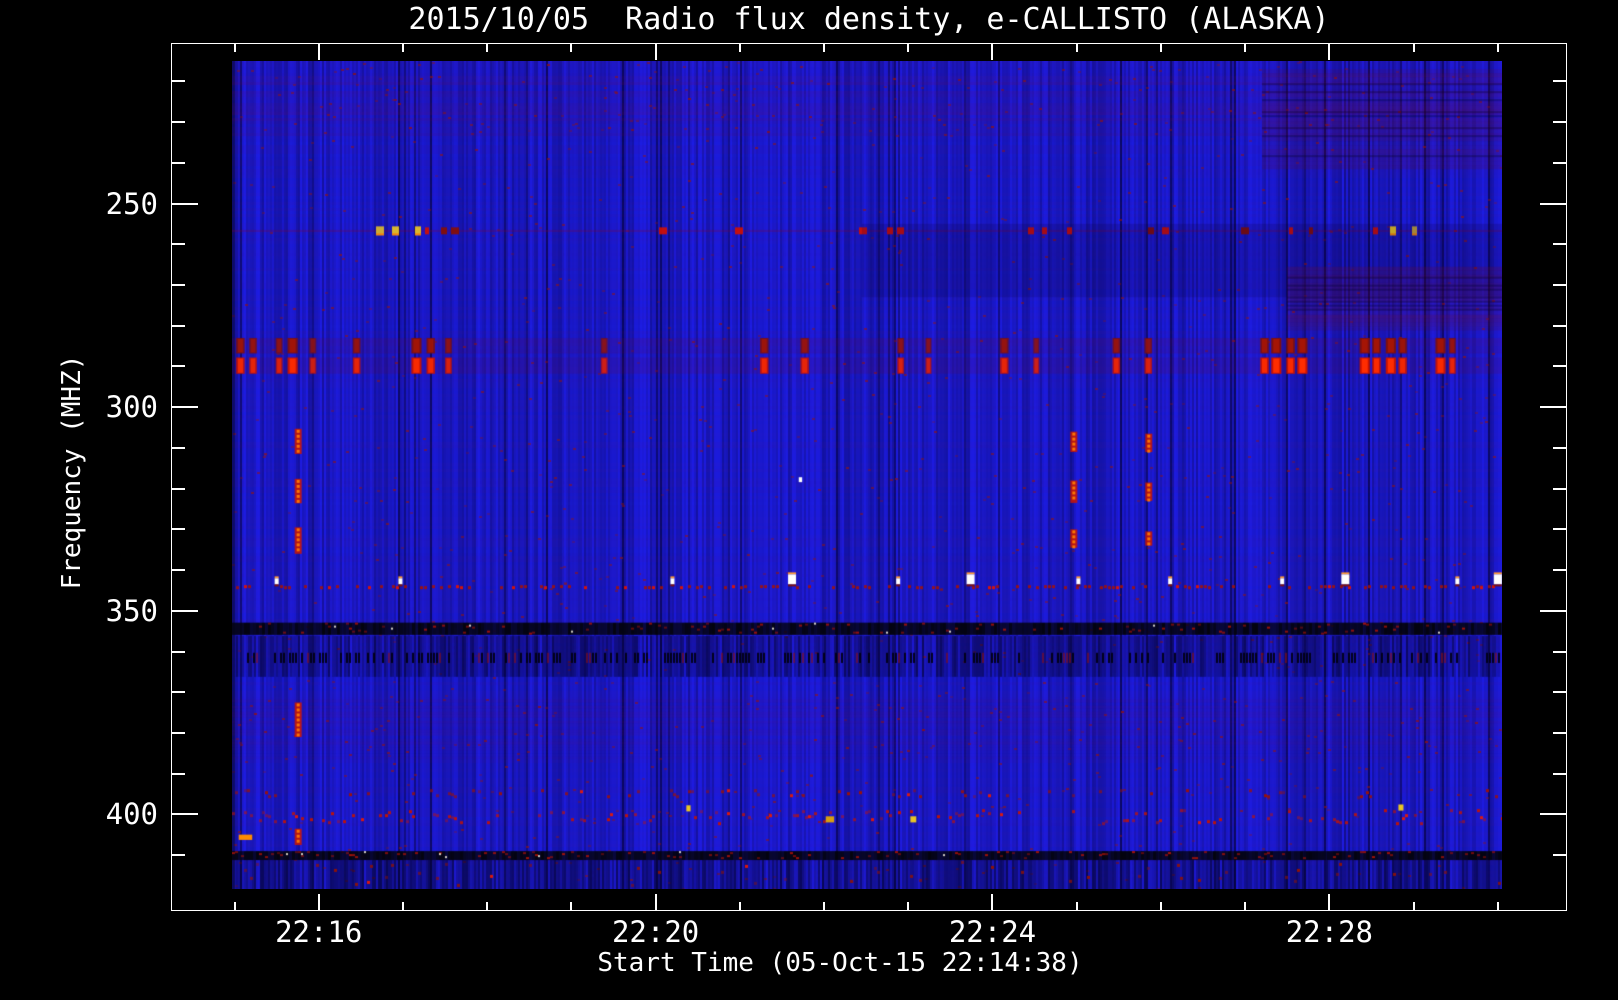  What do you see at coordinates (72, 472) in the screenshot?
I see `y-axis-label: Frequency (MHZ)` at bounding box center [72, 472].